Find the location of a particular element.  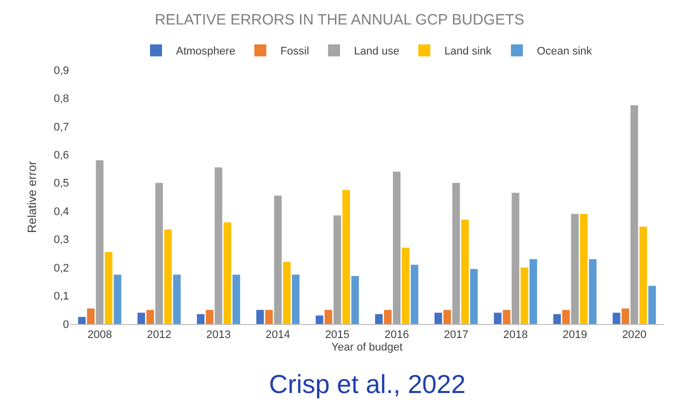

y-tick-label: 0,7 is located at coordinates (61, 127).